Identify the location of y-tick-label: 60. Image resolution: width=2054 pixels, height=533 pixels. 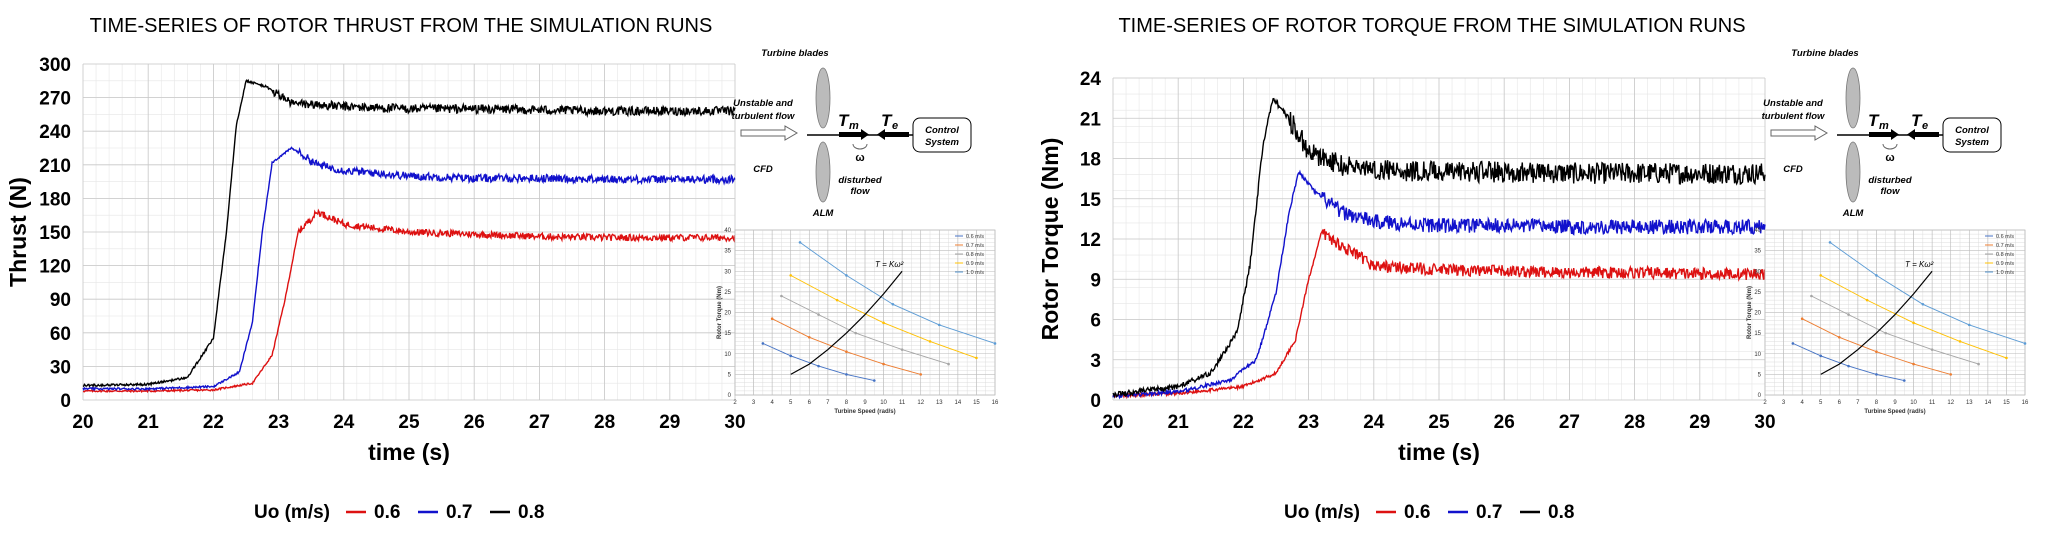
(60, 334).